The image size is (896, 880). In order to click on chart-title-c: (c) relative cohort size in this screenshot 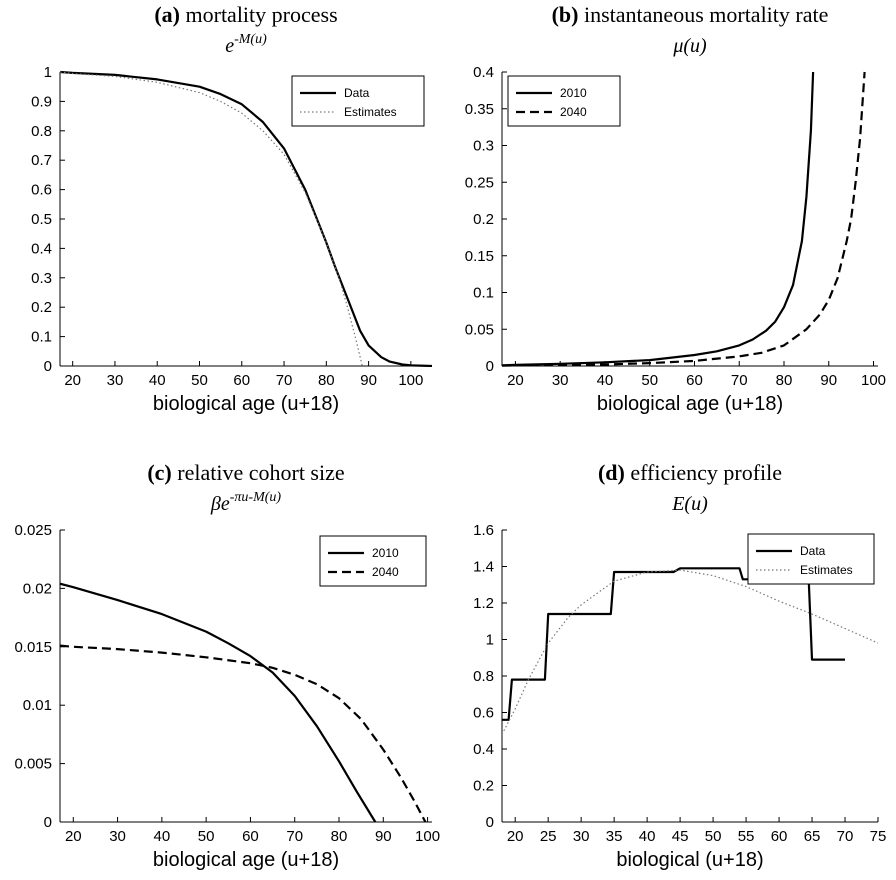, I will do `click(245, 472)`.